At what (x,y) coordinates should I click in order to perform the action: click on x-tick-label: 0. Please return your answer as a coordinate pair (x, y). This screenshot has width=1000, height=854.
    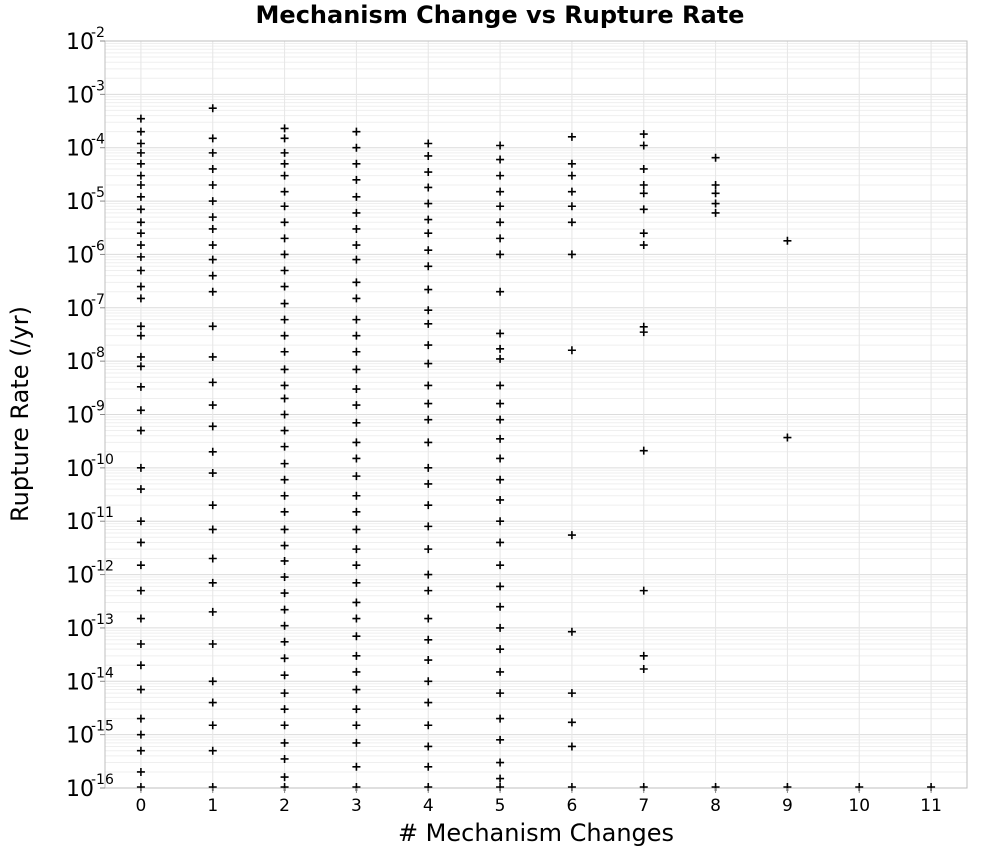
    Looking at the image, I should click on (141, 806).